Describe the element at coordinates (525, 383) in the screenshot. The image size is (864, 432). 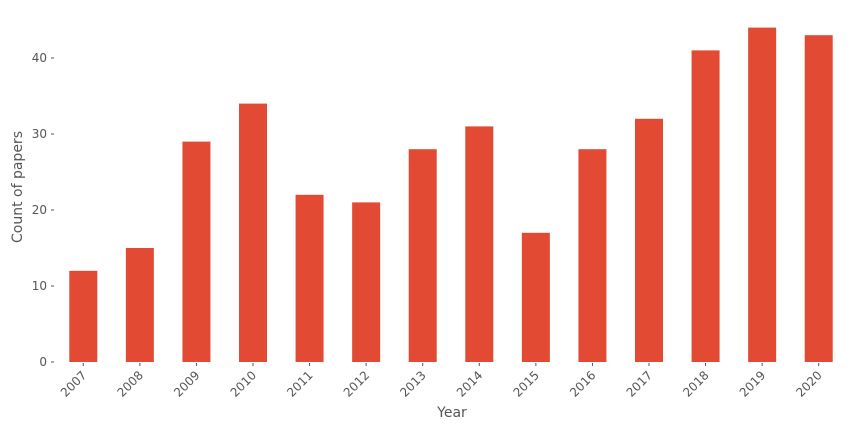
I see `x-tick-label: 2015` at that location.